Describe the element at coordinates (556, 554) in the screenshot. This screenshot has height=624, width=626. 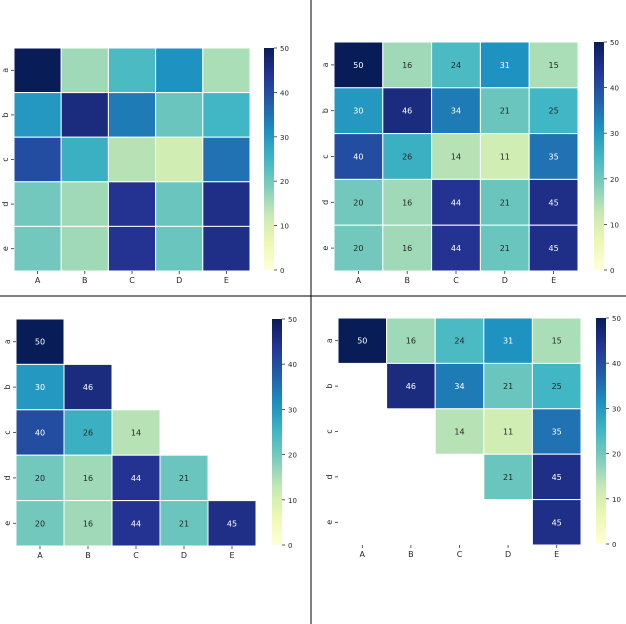
I see `x-tick-label: E` at that location.